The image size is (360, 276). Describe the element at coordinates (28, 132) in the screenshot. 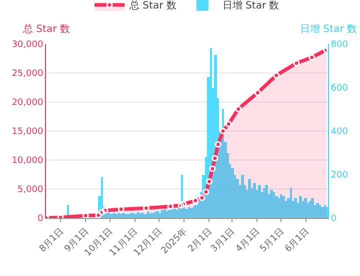

I see `y-tick-label: 15,000` at that location.